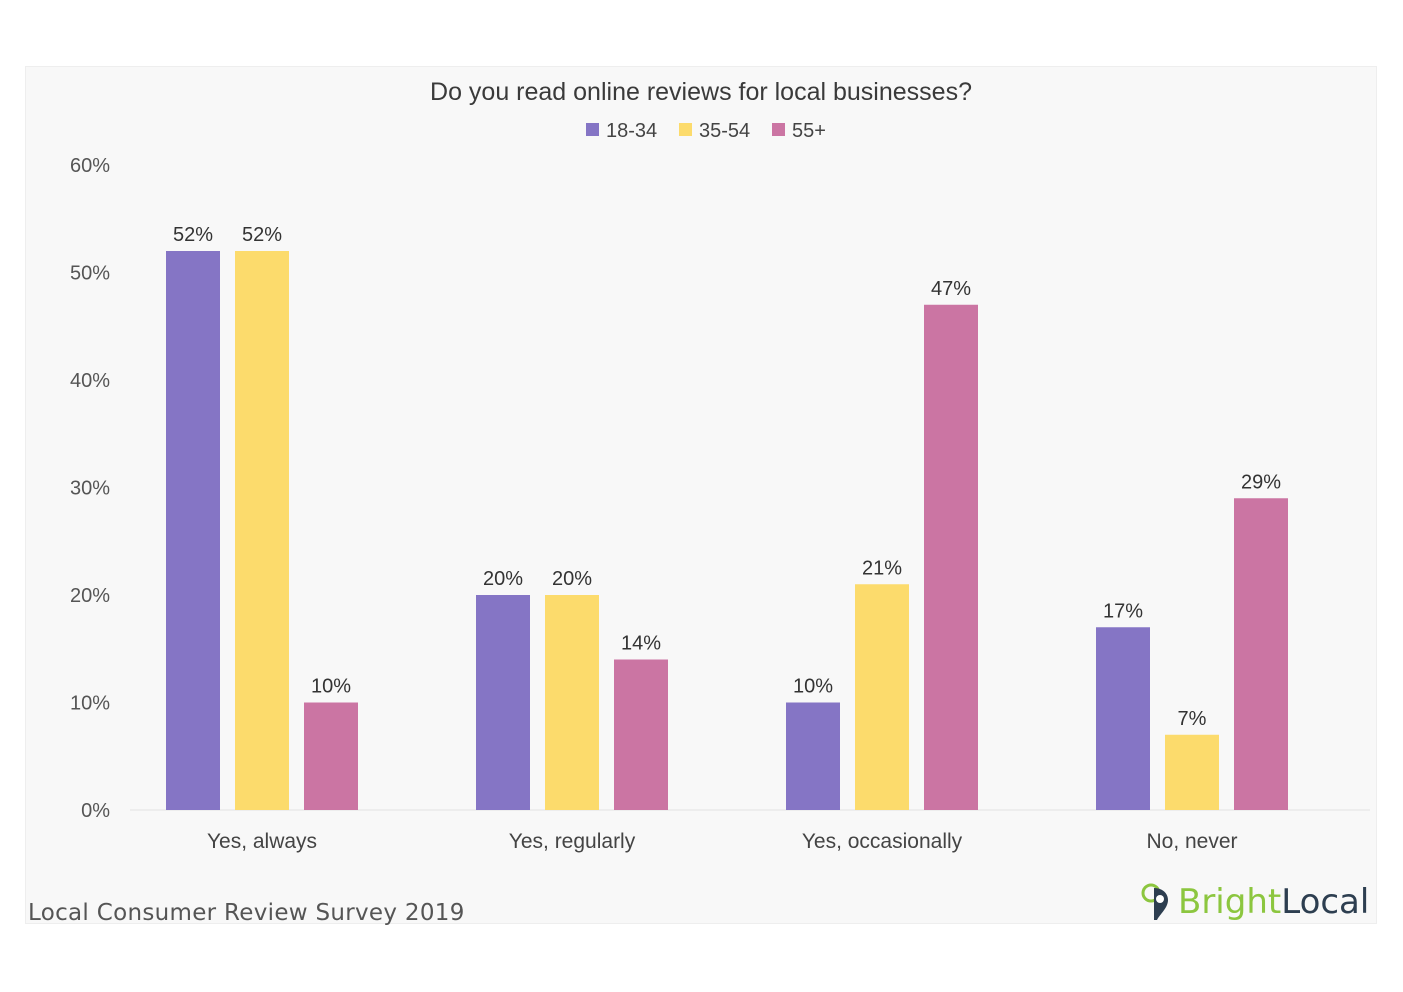 The width and height of the screenshot is (1403, 992). Describe the element at coordinates (882, 568) in the screenshot. I see `data-label: 21%` at that location.